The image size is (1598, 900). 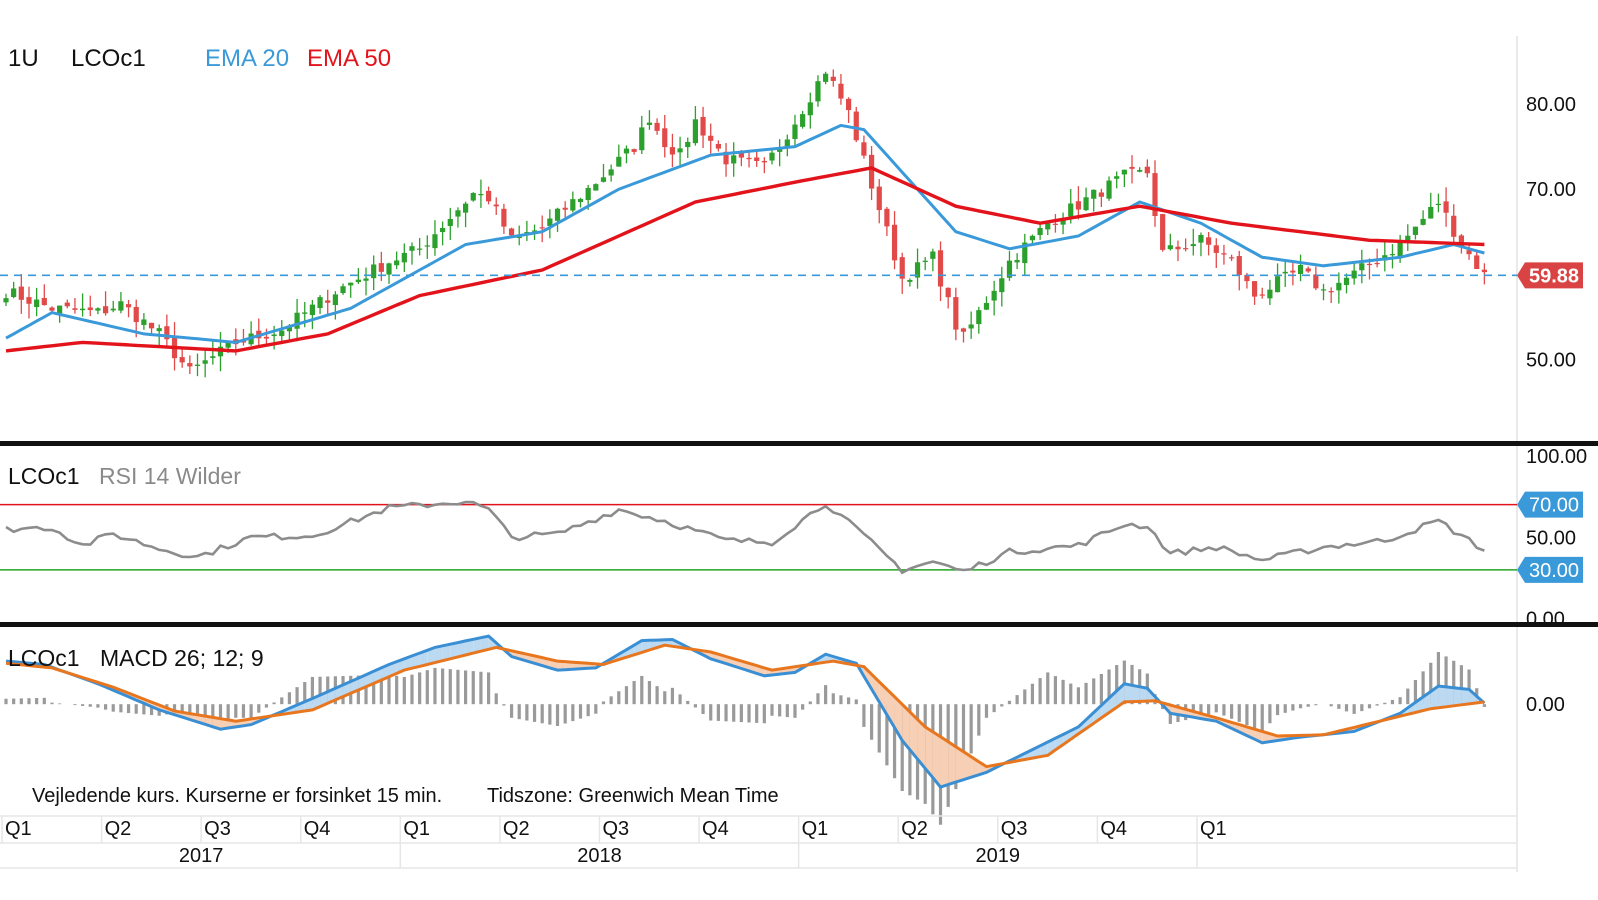 I want to click on panel-separator-price-rsi, so click(x=799, y=443).